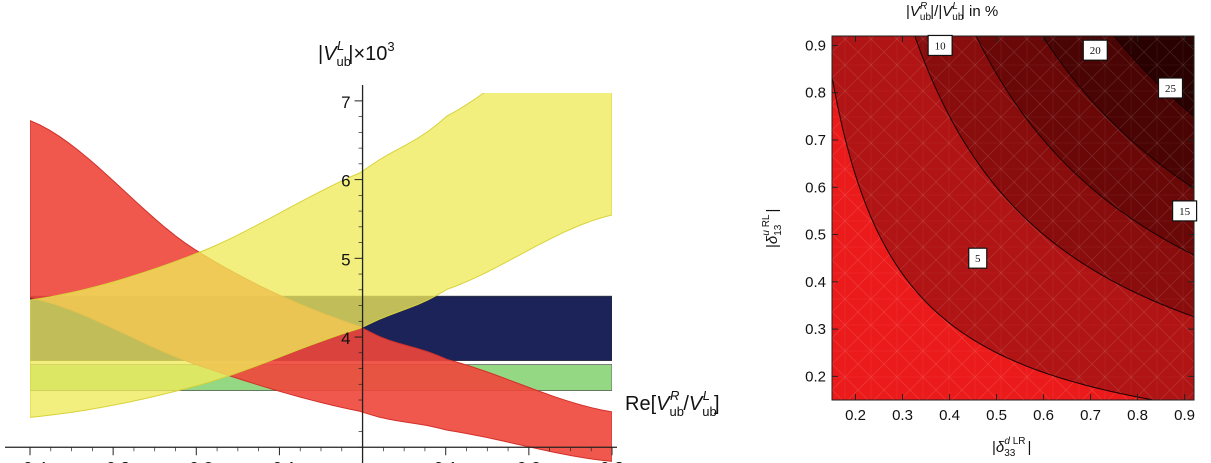  What do you see at coordinates (280, 460) in the screenshot?
I see `left-x-tick-label: −0.1` at bounding box center [280, 460].